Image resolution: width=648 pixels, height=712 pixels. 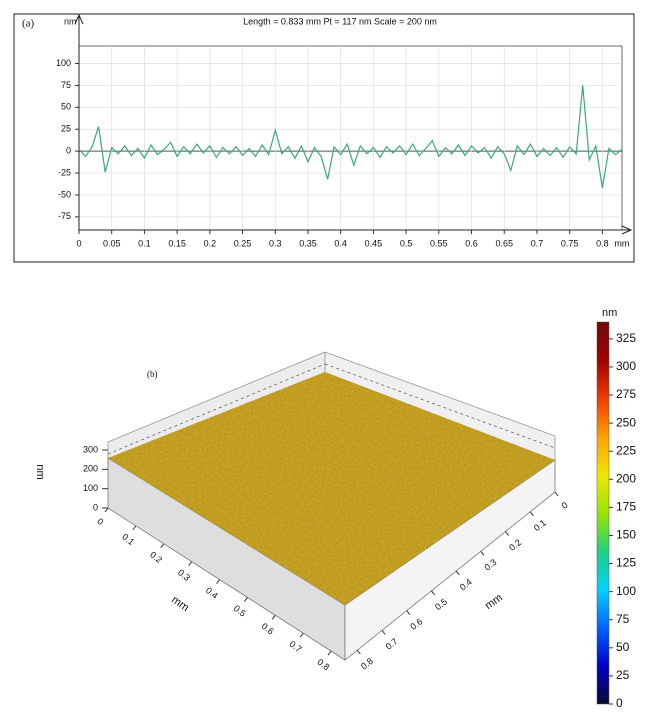 What do you see at coordinates (626, 507) in the screenshot?
I see `colorbar-tick-label: 175` at bounding box center [626, 507].